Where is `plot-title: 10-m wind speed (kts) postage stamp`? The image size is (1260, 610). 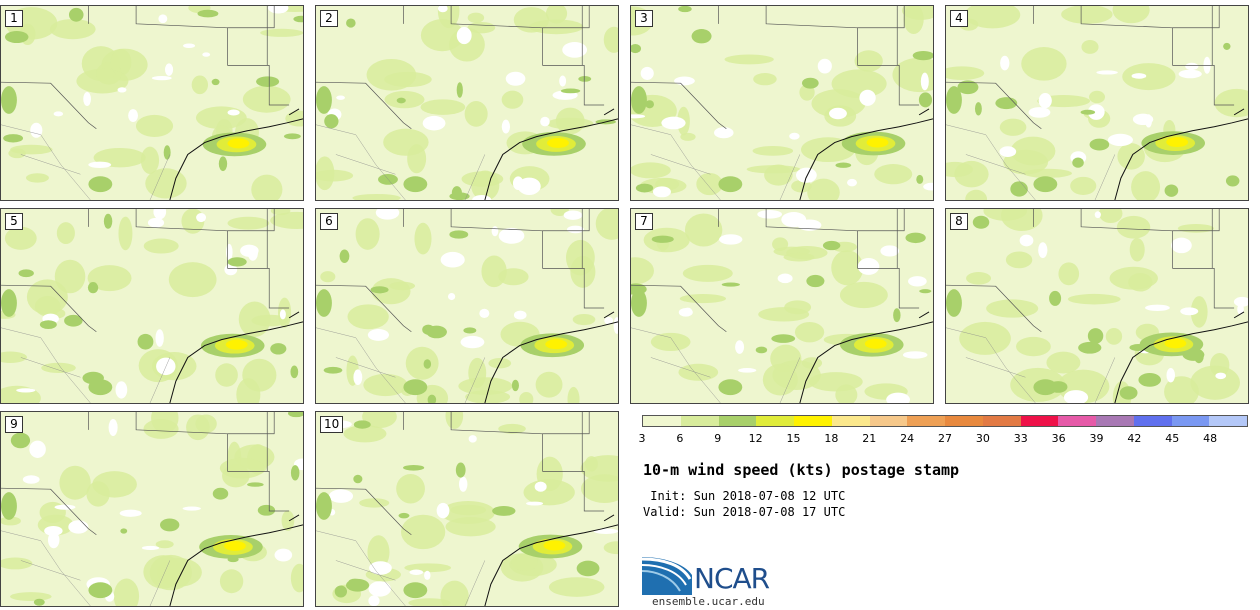 plot-title: 10-m wind speed (kts) postage stamp is located at coordinates (801, 470).